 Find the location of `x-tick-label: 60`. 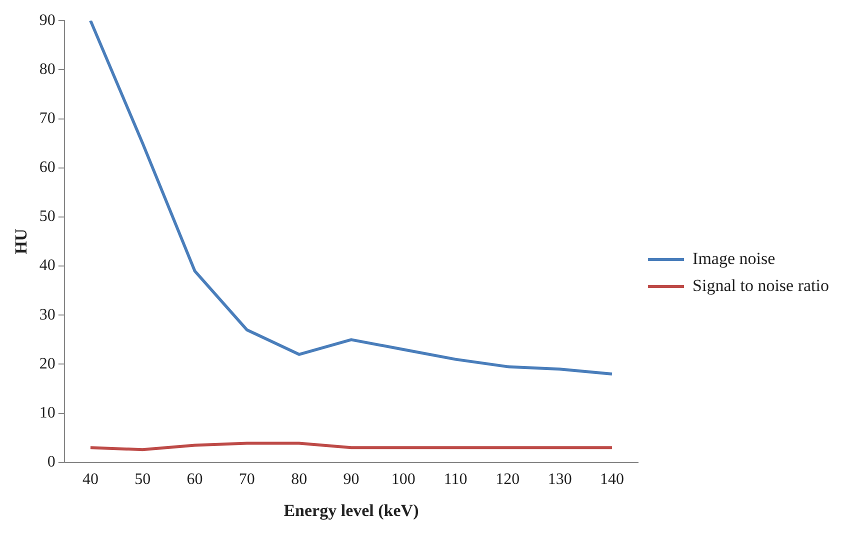

x-tick-label: 60 is located at coordinates (194, 479).